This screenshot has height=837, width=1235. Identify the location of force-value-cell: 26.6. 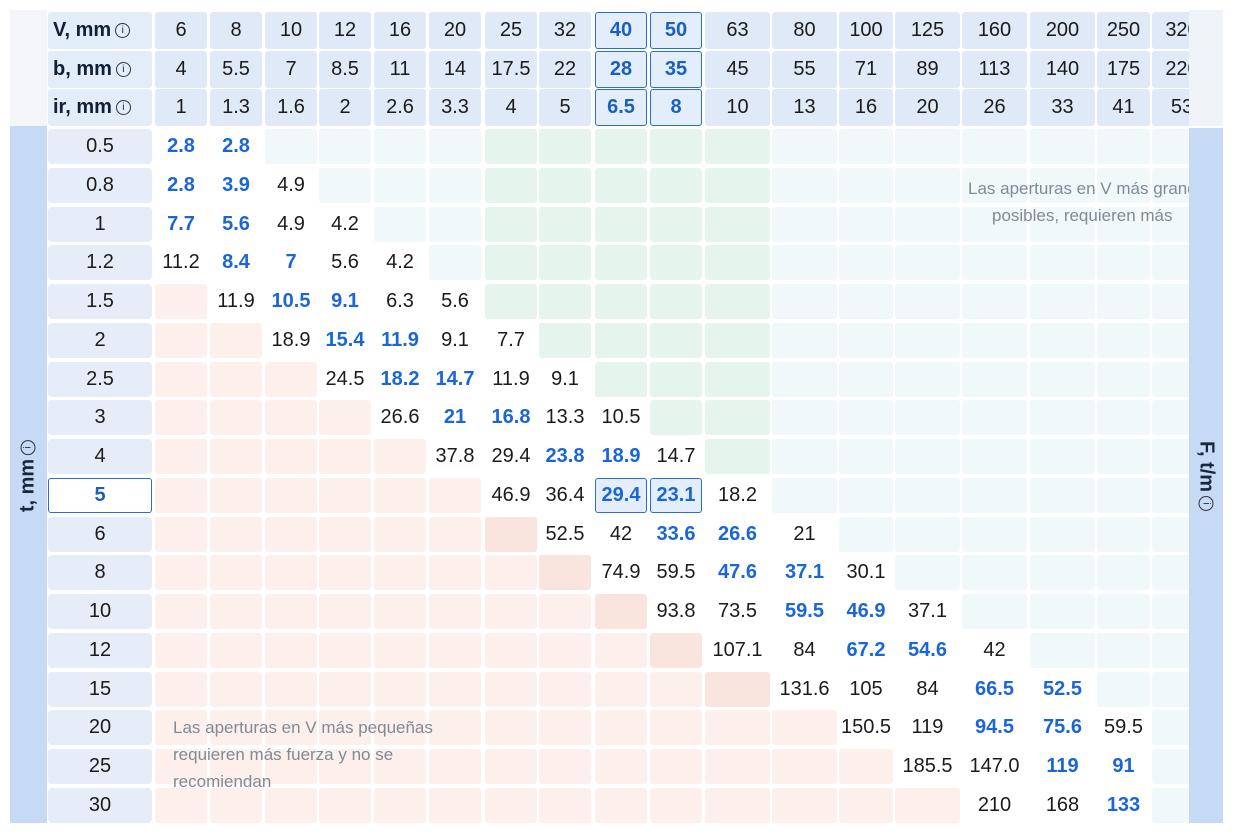
(737, 534).